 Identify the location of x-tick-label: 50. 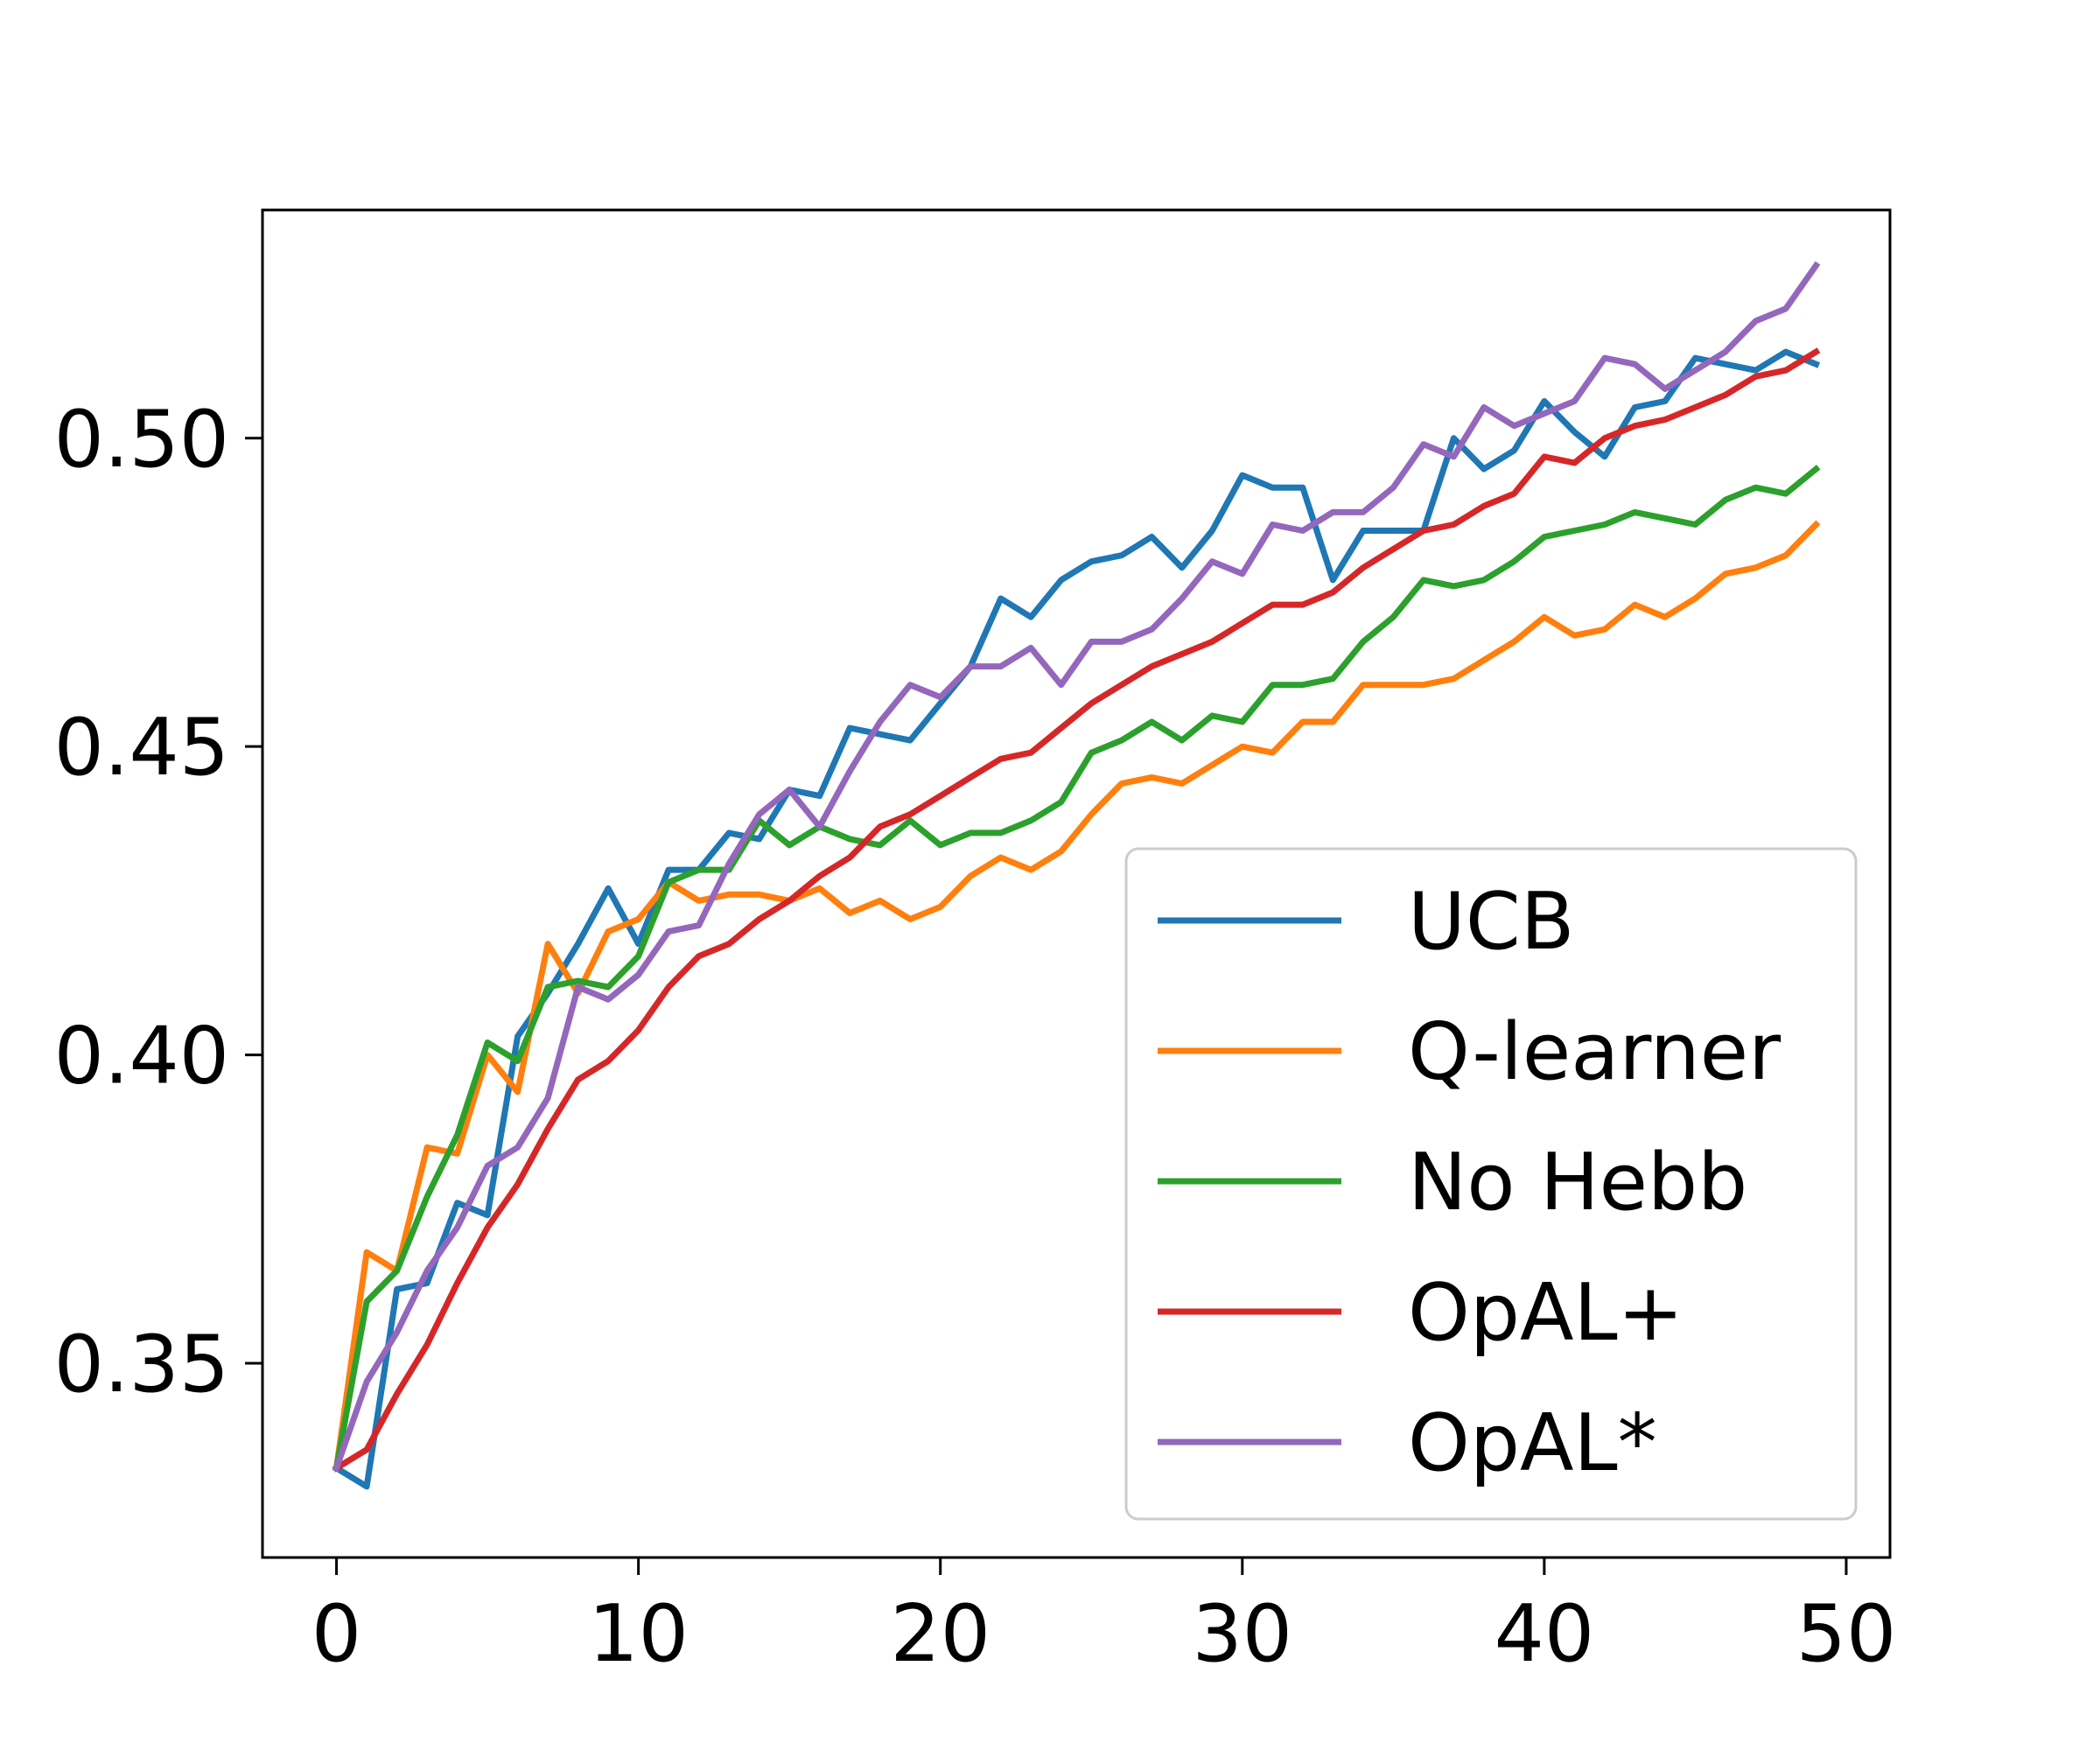
(1846, 1634).